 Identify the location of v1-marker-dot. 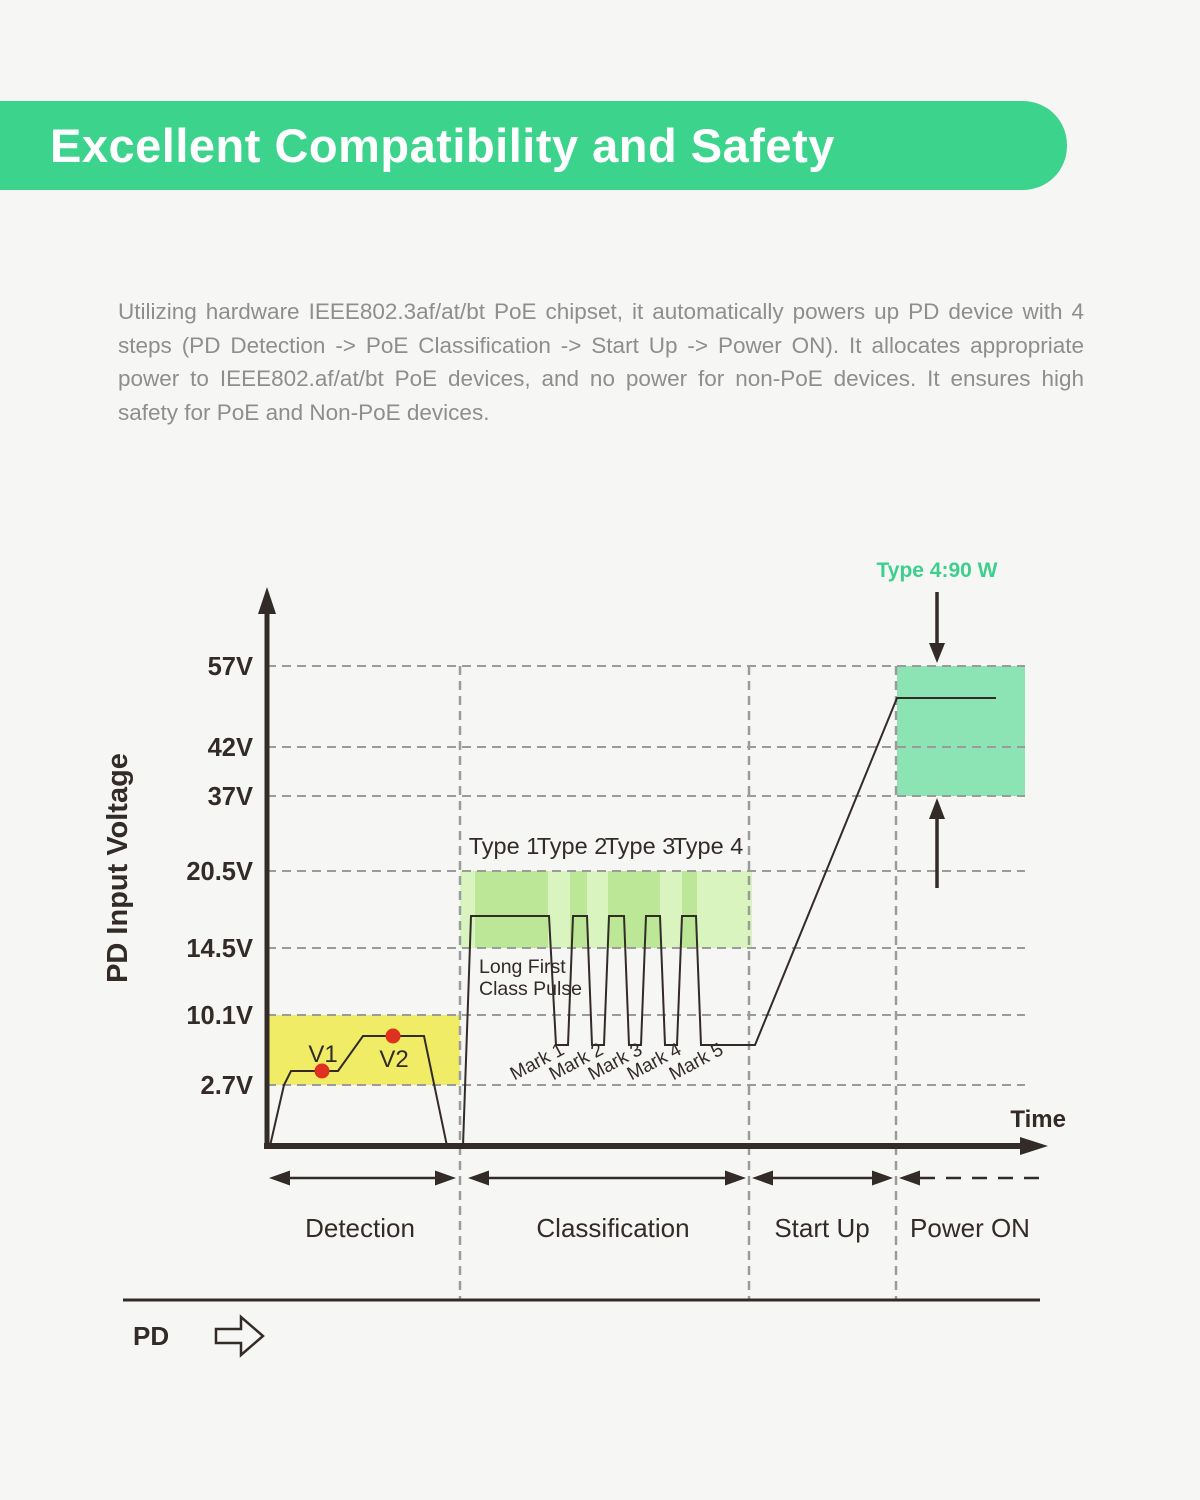
(322, 1071).